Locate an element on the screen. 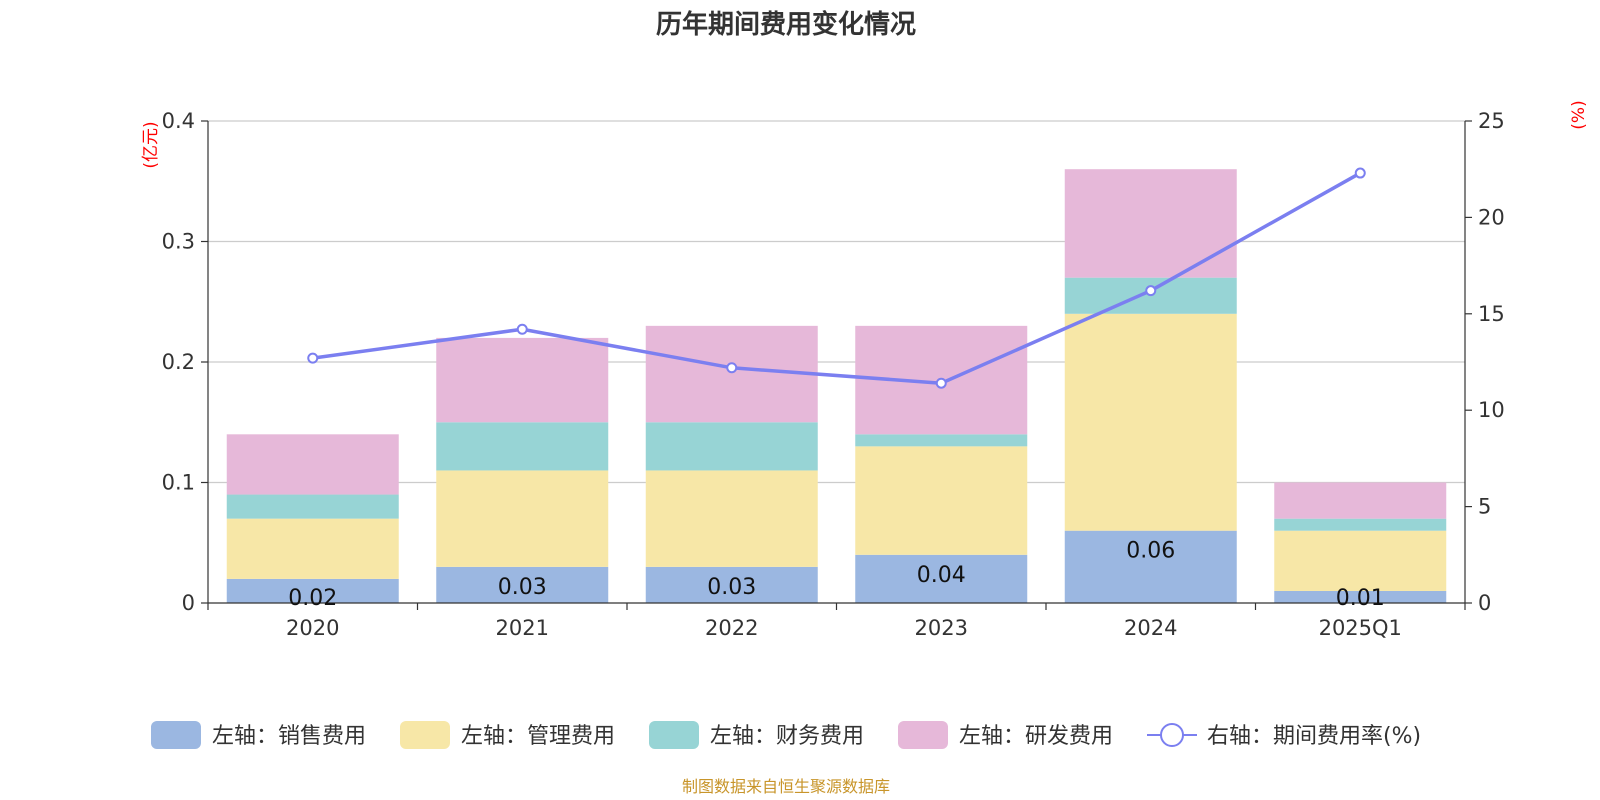 The image size is (1600, 800). legend-label: 左轴：财务费用 is located at coordinates (787, 736).